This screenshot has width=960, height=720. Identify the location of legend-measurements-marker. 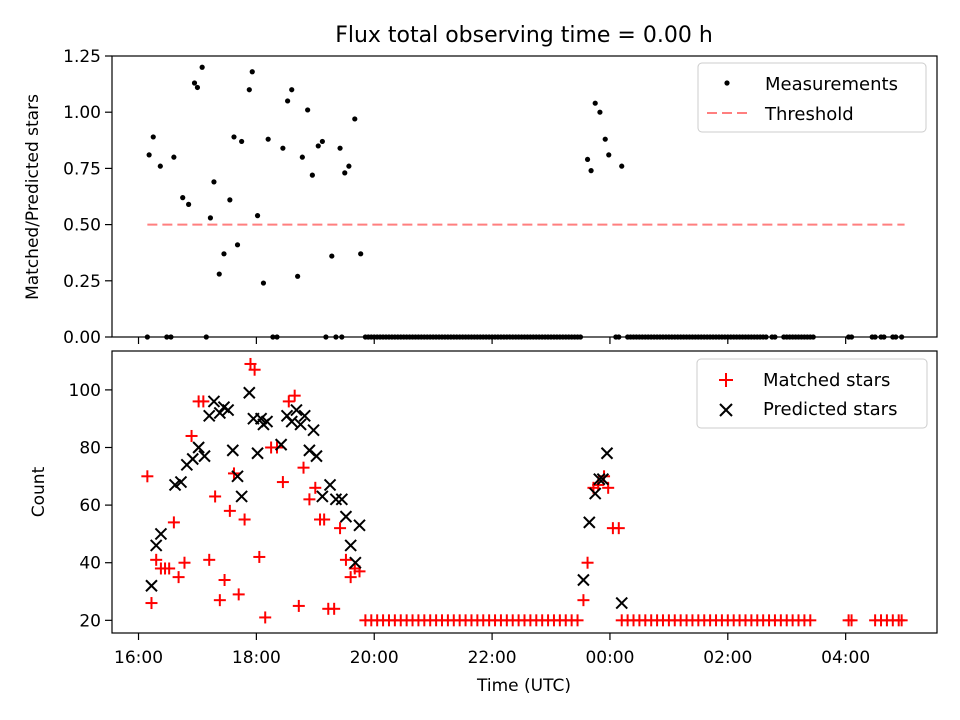
(727, 83).